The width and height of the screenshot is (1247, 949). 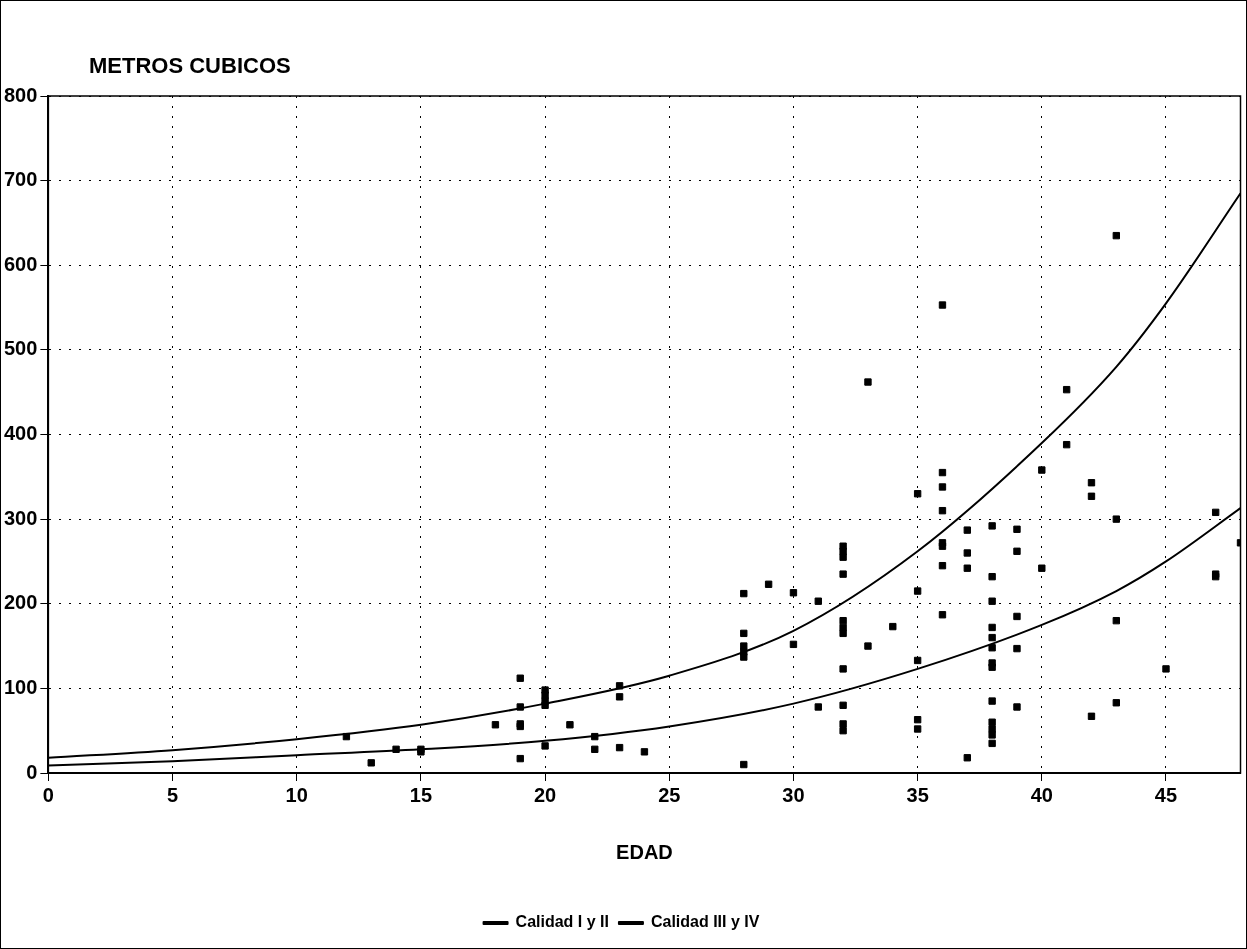 What do you see at coordinates (20, 686) in the screenshot?
I see `y-tick-label: 100` at bounding box center [20, 686].